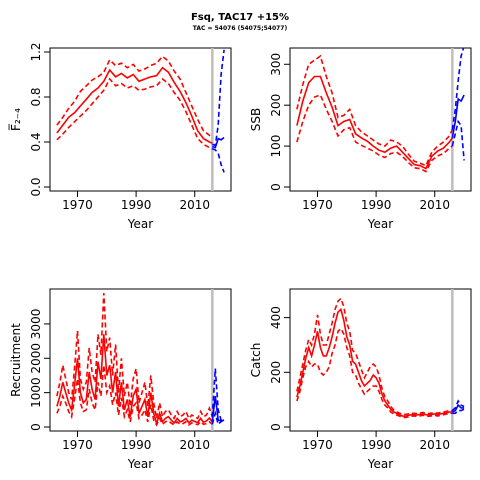 This screenshot has height=480, width=480. I want to click on recruitment-series-area, so click(140, 359).